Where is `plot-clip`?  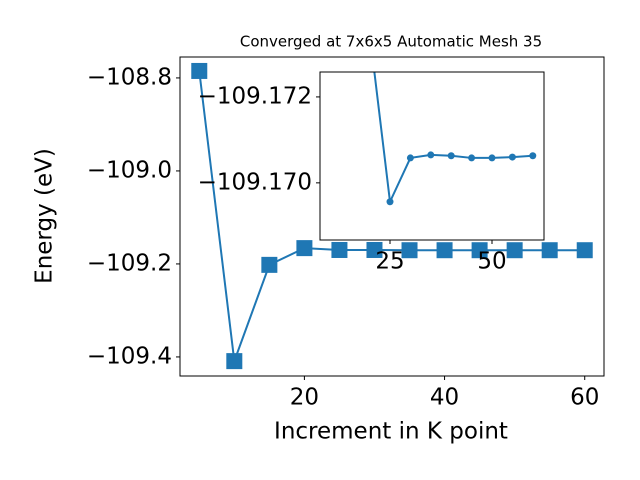
plot-clip is located at coordinates (455, 139).